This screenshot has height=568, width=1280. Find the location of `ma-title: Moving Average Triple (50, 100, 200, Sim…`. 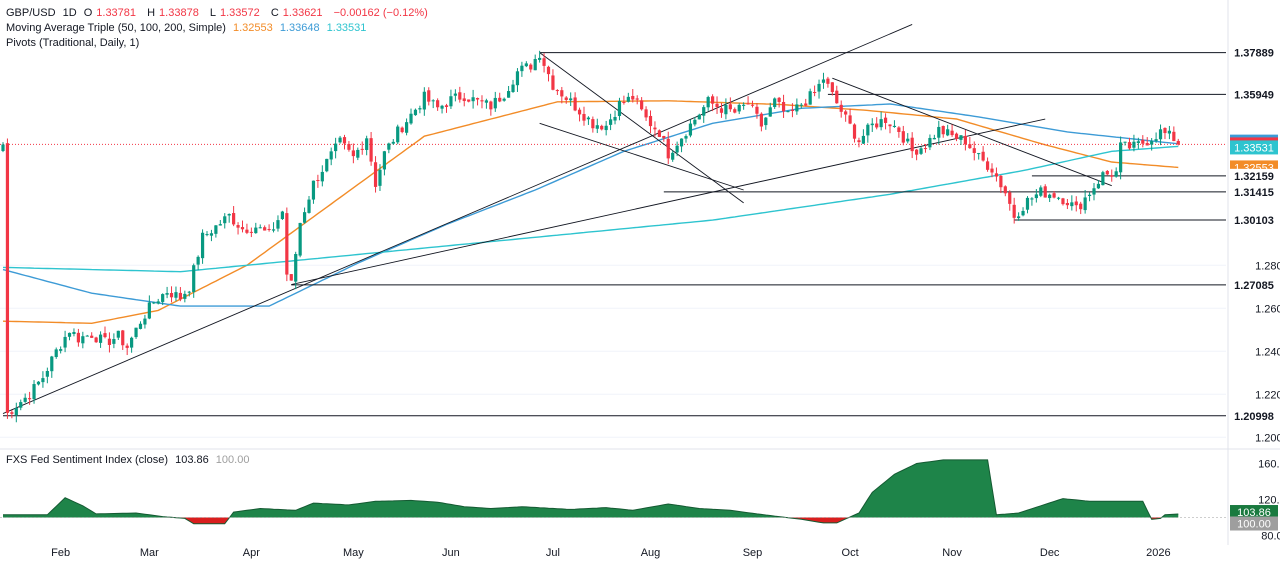

ma-title: Moving Average Triple (50, 100, 200, Sim… is located at coordinates (116, 28).